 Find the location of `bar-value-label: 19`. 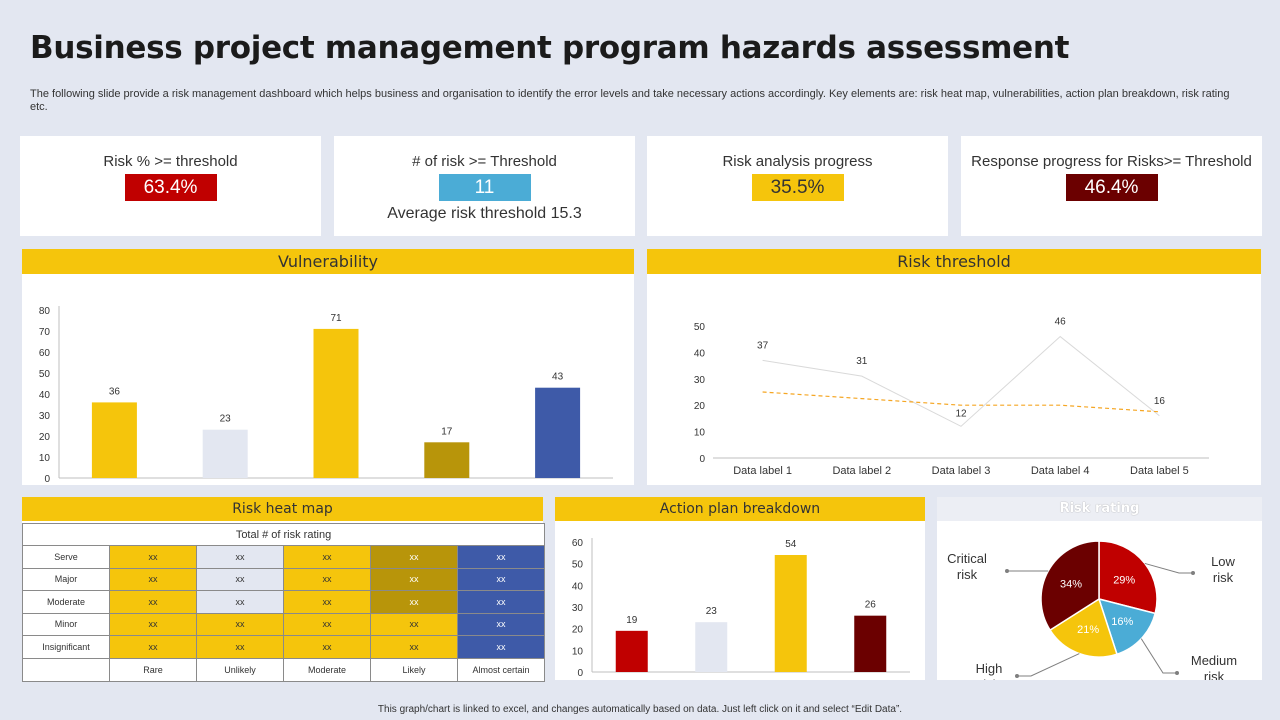

bar-value-label: 19 is located at coordinates (632, 620).